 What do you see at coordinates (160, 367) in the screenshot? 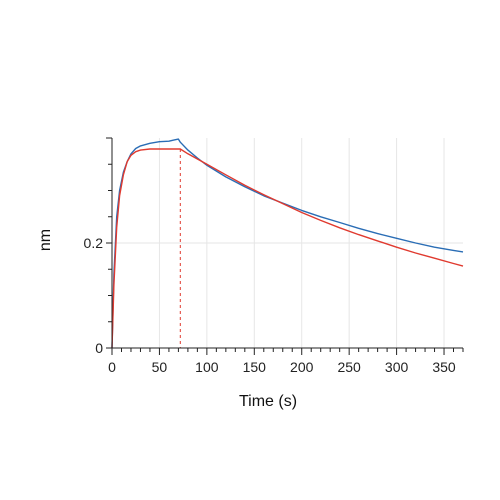
I see `x-tick-label: 50` at bounding box center [160, 367].